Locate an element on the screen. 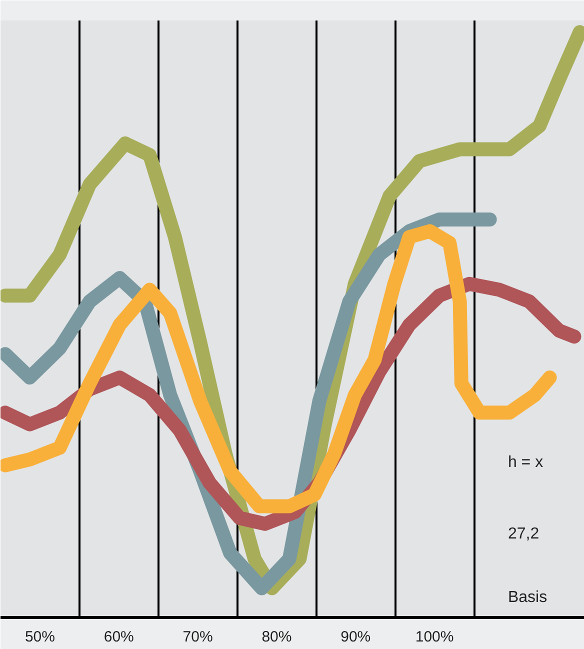 This screenshot has height=649, width=584. annotation: 27,2 is located at coordinates (524, 533).